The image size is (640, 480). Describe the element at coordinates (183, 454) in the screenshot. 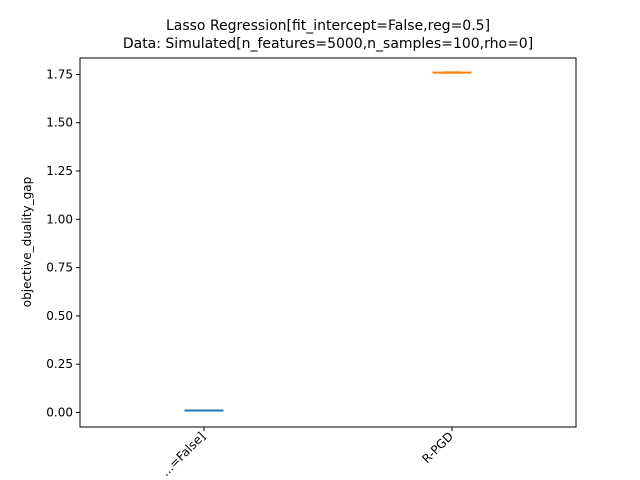

I see `x-tick-label: ...=False]` at that location.